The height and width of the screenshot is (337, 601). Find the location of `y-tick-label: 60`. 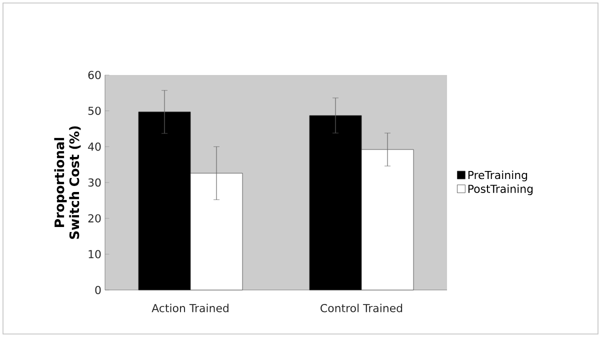

y-tick-label: 60 is located at coordinates (94, 75).